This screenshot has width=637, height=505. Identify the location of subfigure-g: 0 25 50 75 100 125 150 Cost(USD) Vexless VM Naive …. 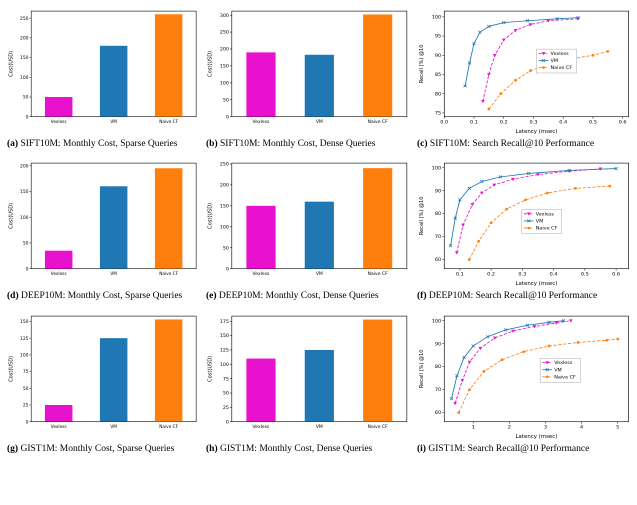
(103, 382).